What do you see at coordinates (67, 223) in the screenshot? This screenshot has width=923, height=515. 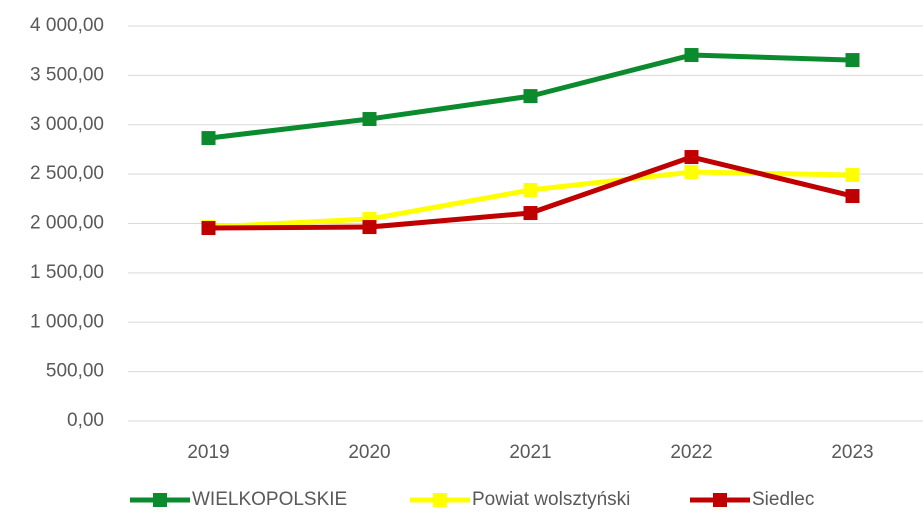 I see `y-tick-label: 2 000,00` at bounding box center [67, 223].